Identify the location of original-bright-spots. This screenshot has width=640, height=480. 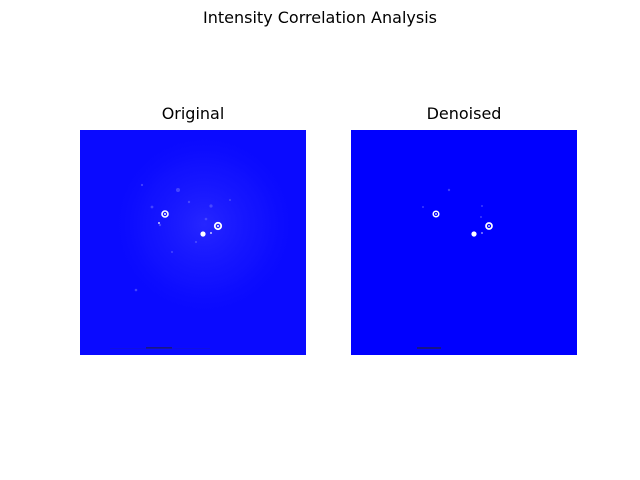
(190, 223).